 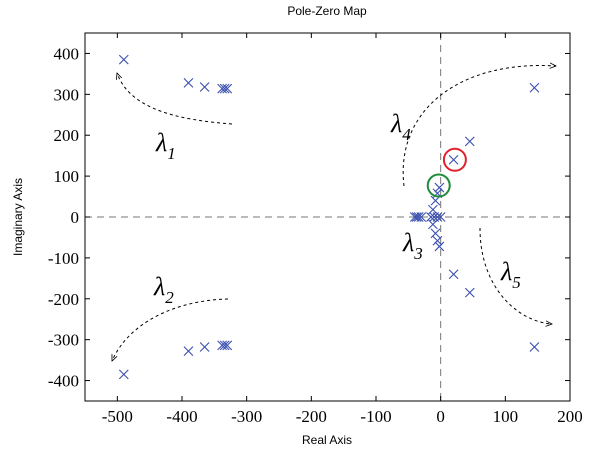 I want to click on x-tick-label: 100, so click(x=506, y=416).